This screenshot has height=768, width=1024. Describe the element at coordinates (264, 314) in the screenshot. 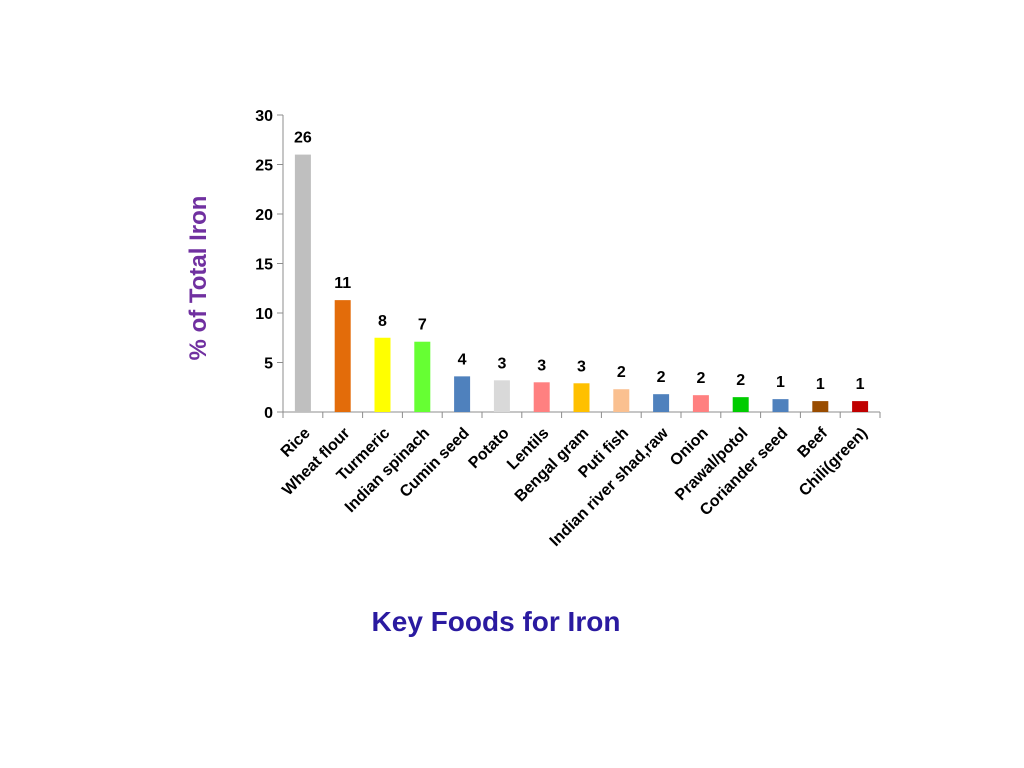

I see `y-tick-label: 10` at that location.